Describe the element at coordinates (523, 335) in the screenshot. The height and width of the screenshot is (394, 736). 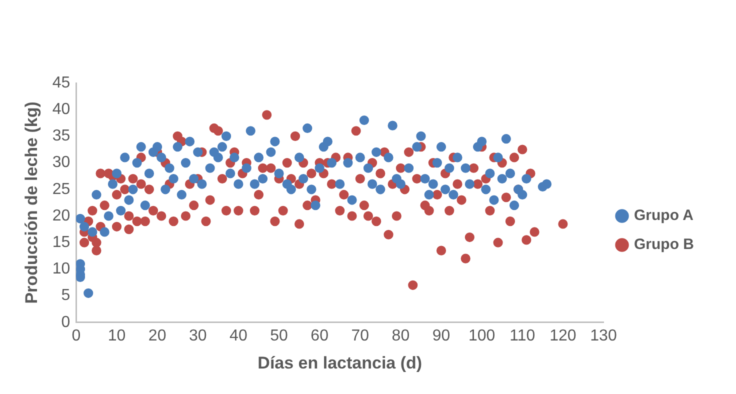
I see `x-tick-label: 110` at that location.